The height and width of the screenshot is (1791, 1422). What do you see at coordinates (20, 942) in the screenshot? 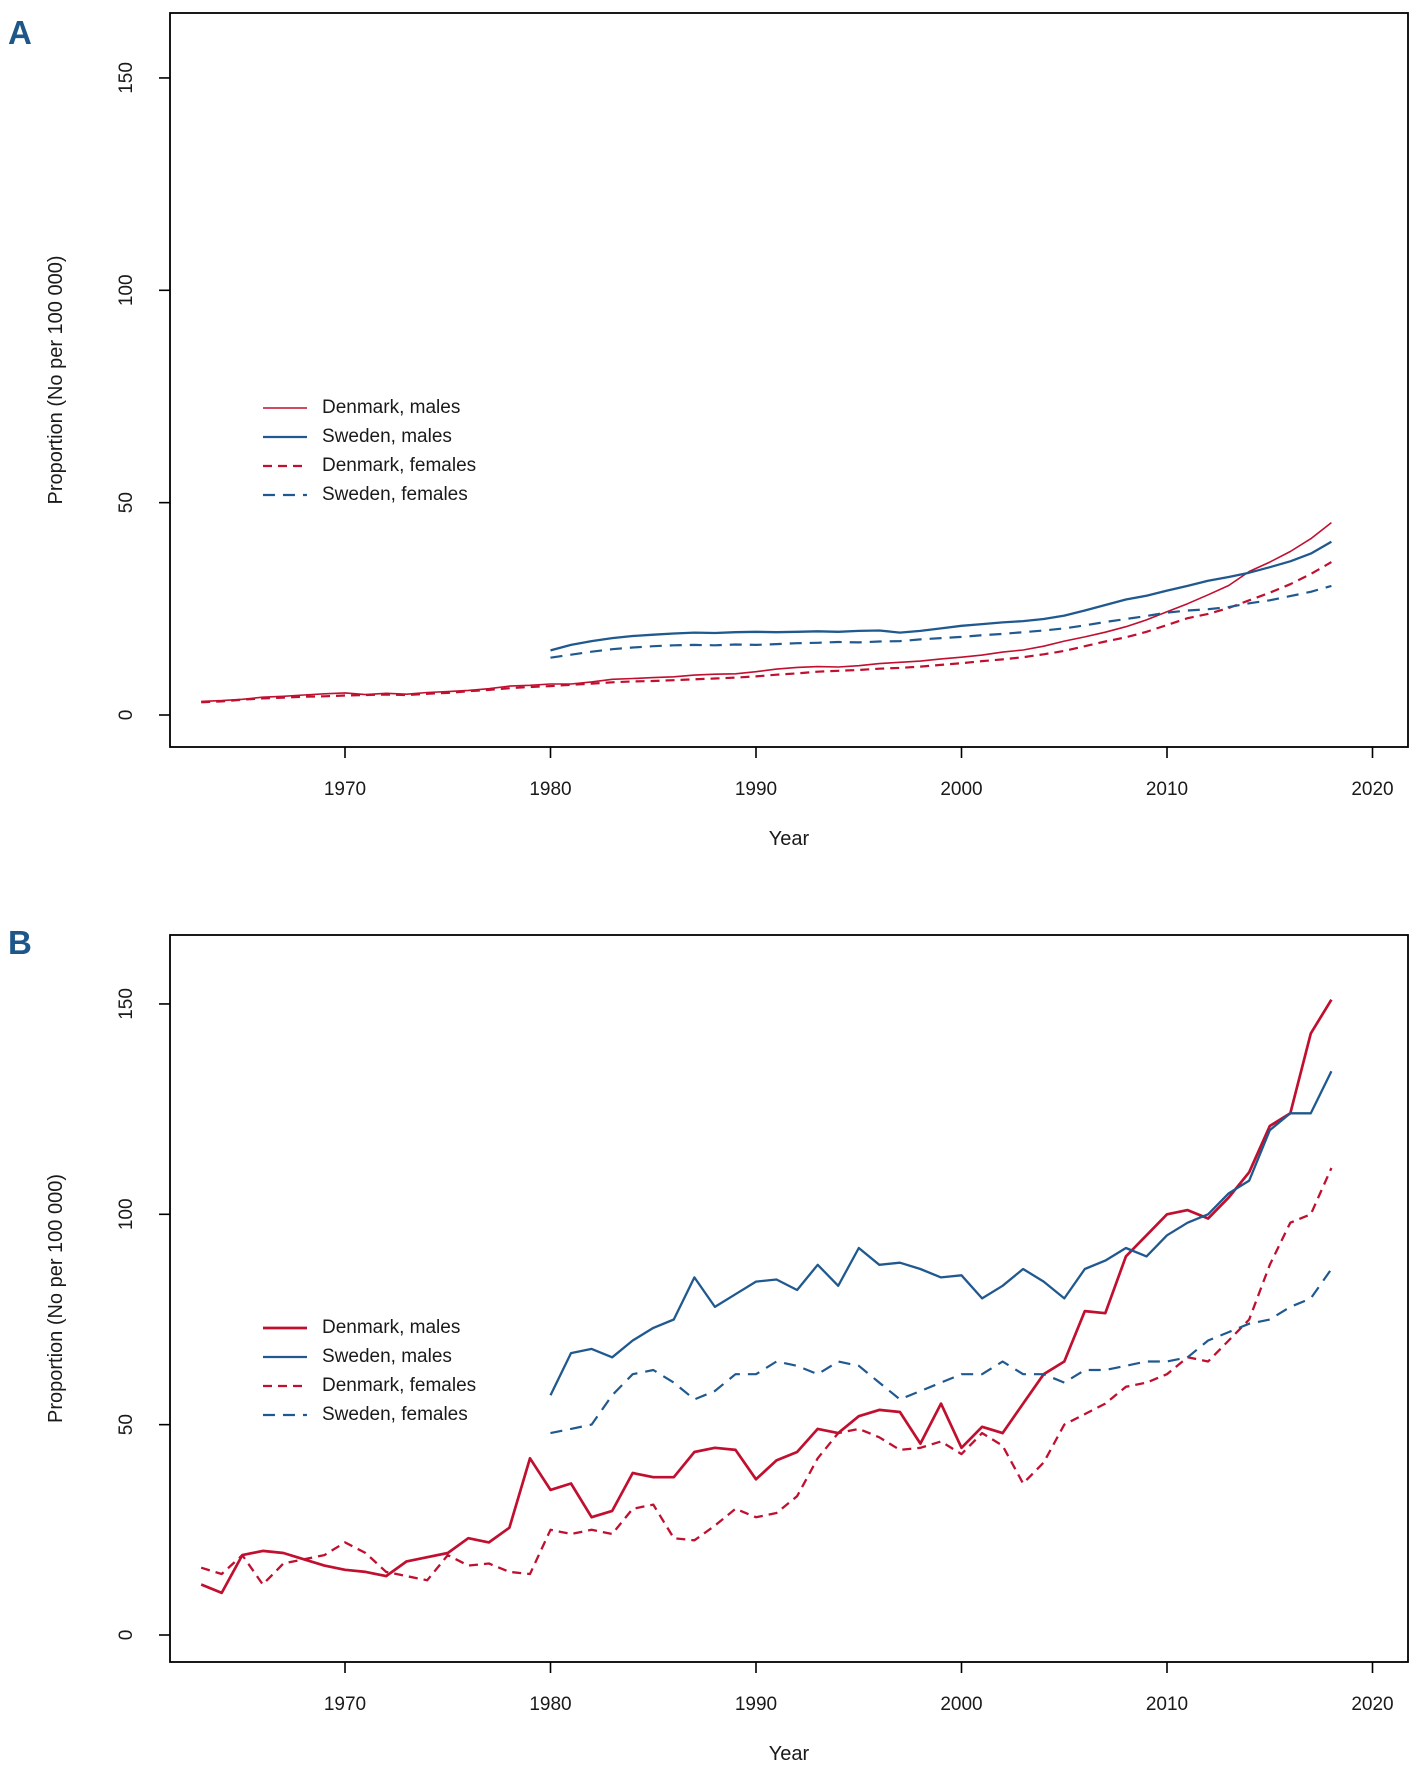
I see `panel-b-label: B` at bounding box center [20, 942].